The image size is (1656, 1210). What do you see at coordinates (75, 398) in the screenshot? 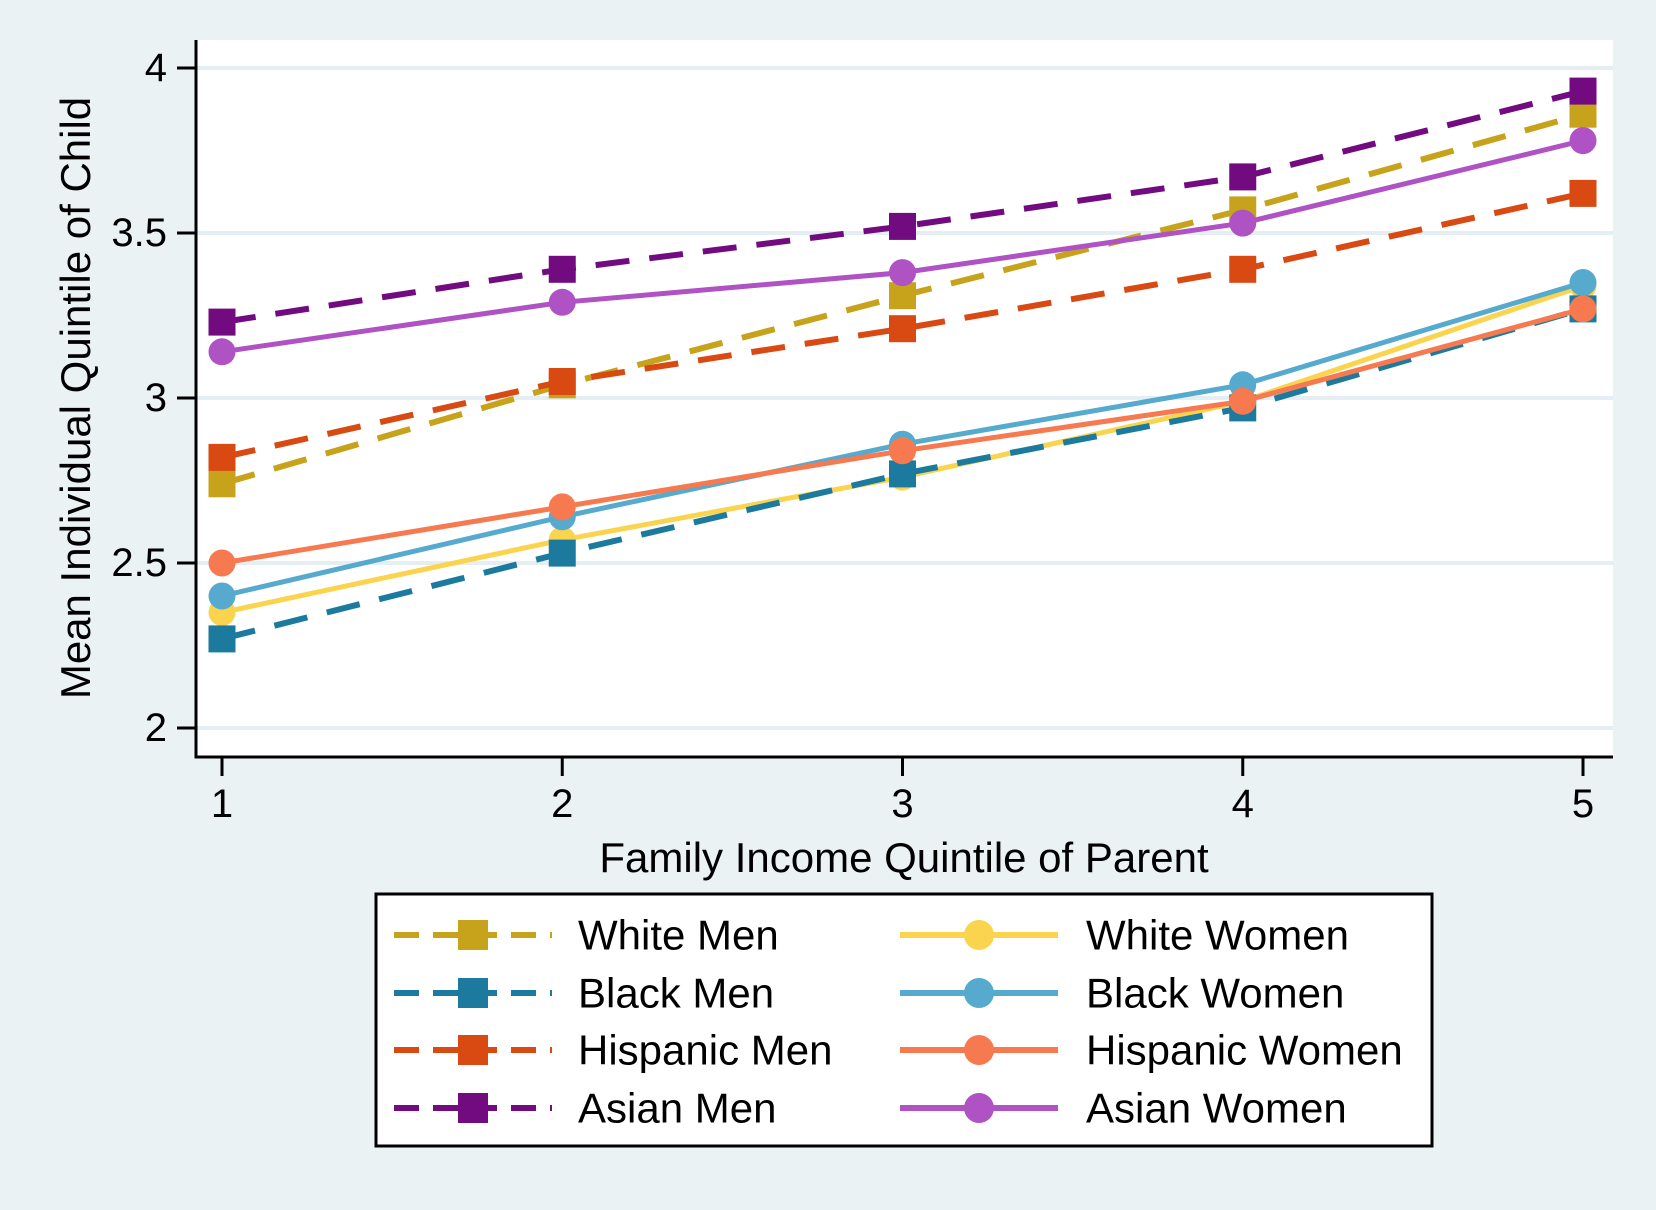
I see `y-axis-title: Mean Individual Quintile of Child` at bounding box center [75, 398].